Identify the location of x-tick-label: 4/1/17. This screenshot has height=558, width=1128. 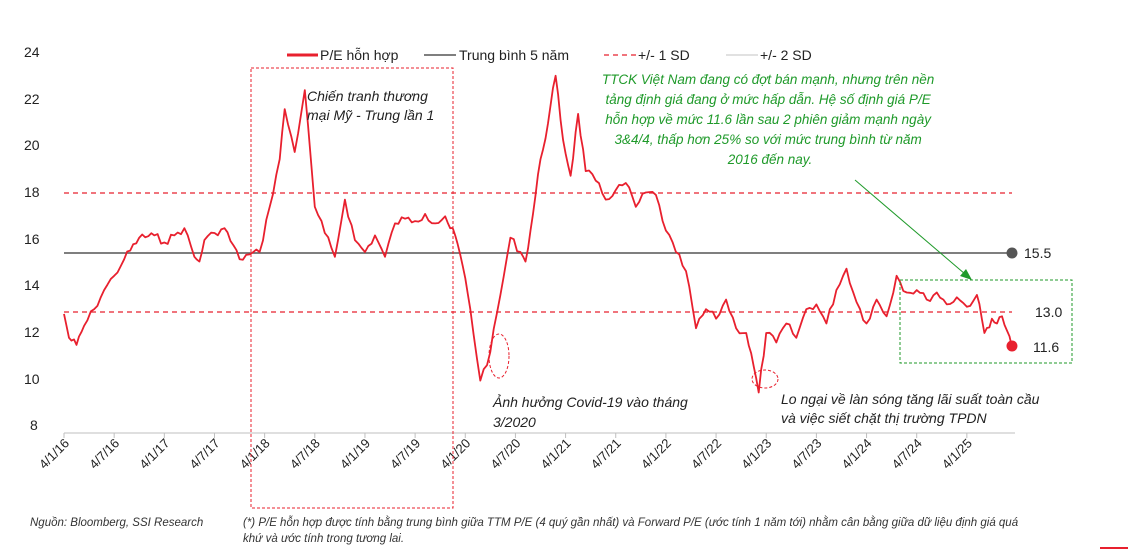
(154, 454).